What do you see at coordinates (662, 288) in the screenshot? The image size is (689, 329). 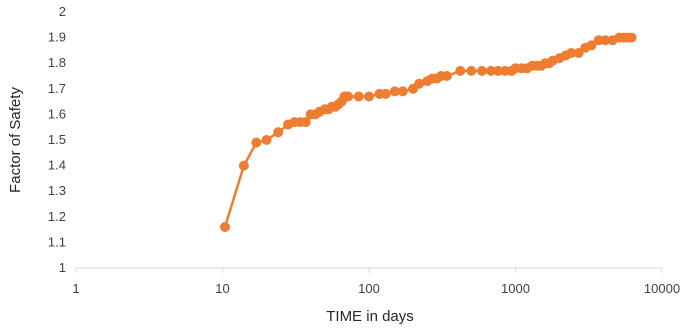 I see `x-tick-label: 10000` at bounding box center [662, 288].